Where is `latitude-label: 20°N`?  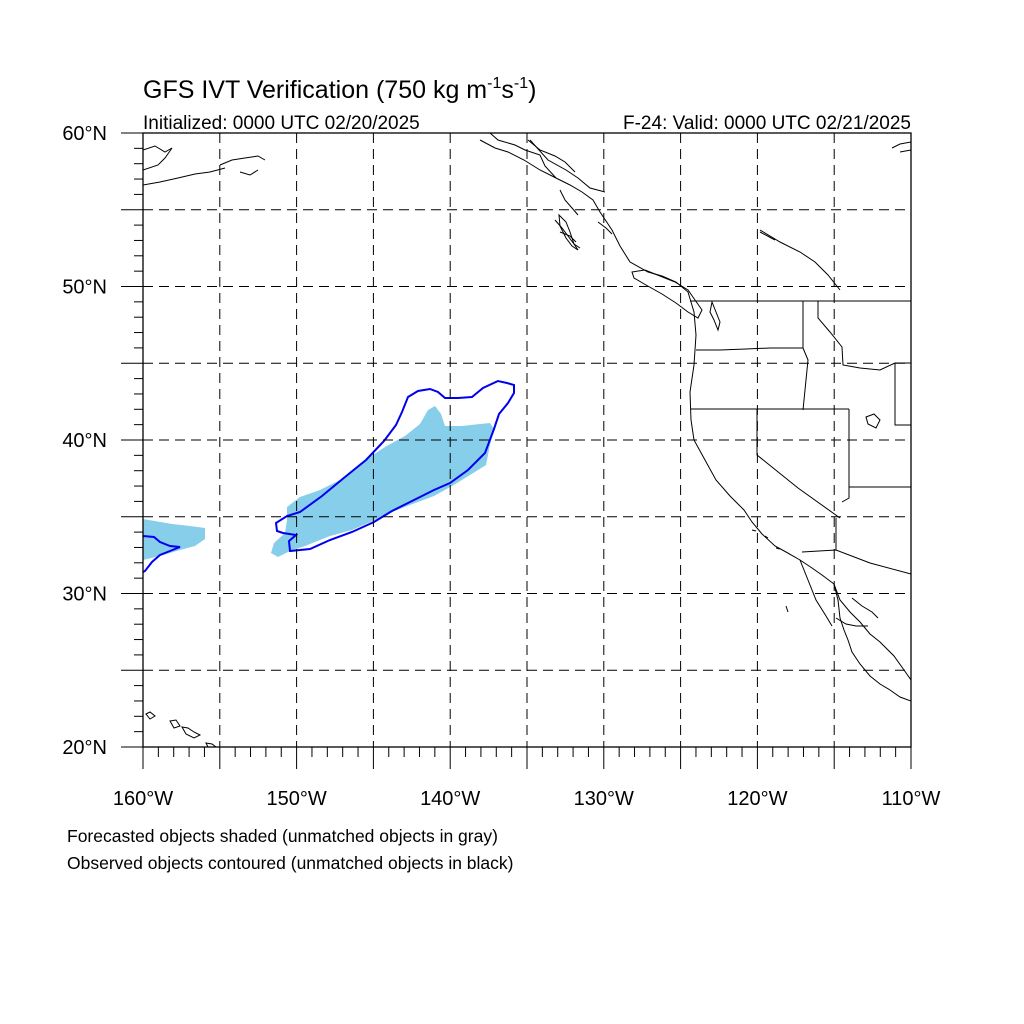 latitude-label: 20°N is located at coordinates (84, 748).